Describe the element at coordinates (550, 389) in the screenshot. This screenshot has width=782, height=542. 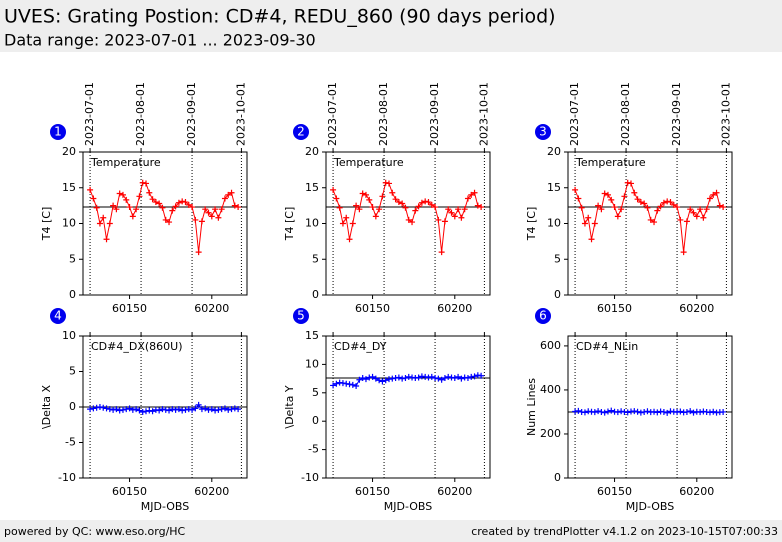
I see `y-tick-label: 400` at that location.